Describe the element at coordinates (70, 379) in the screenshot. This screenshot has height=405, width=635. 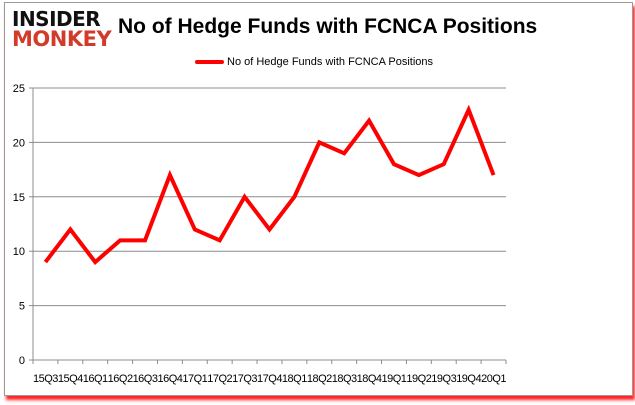
I see `x-tick-label: 15Q4` at that location.